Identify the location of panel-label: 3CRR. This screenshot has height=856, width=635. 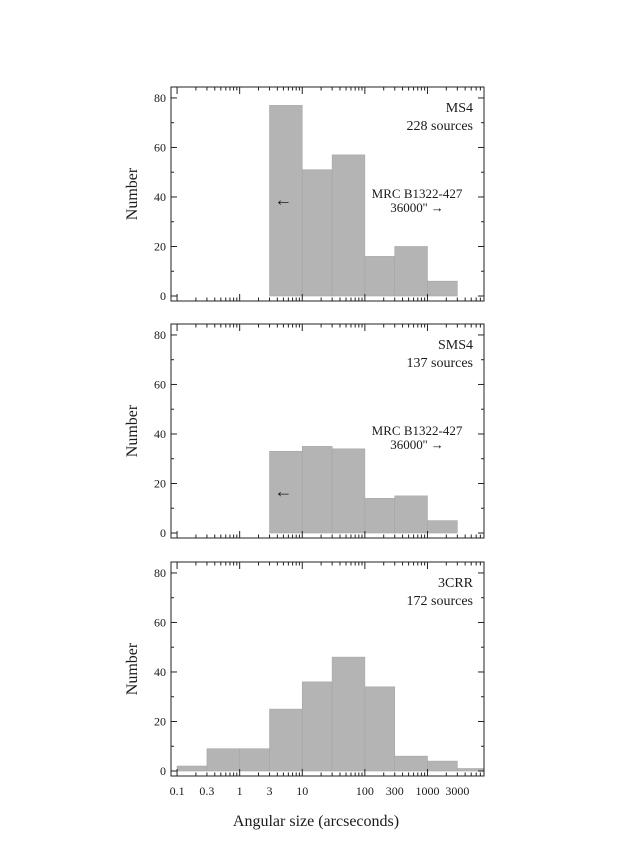
(456, 583).